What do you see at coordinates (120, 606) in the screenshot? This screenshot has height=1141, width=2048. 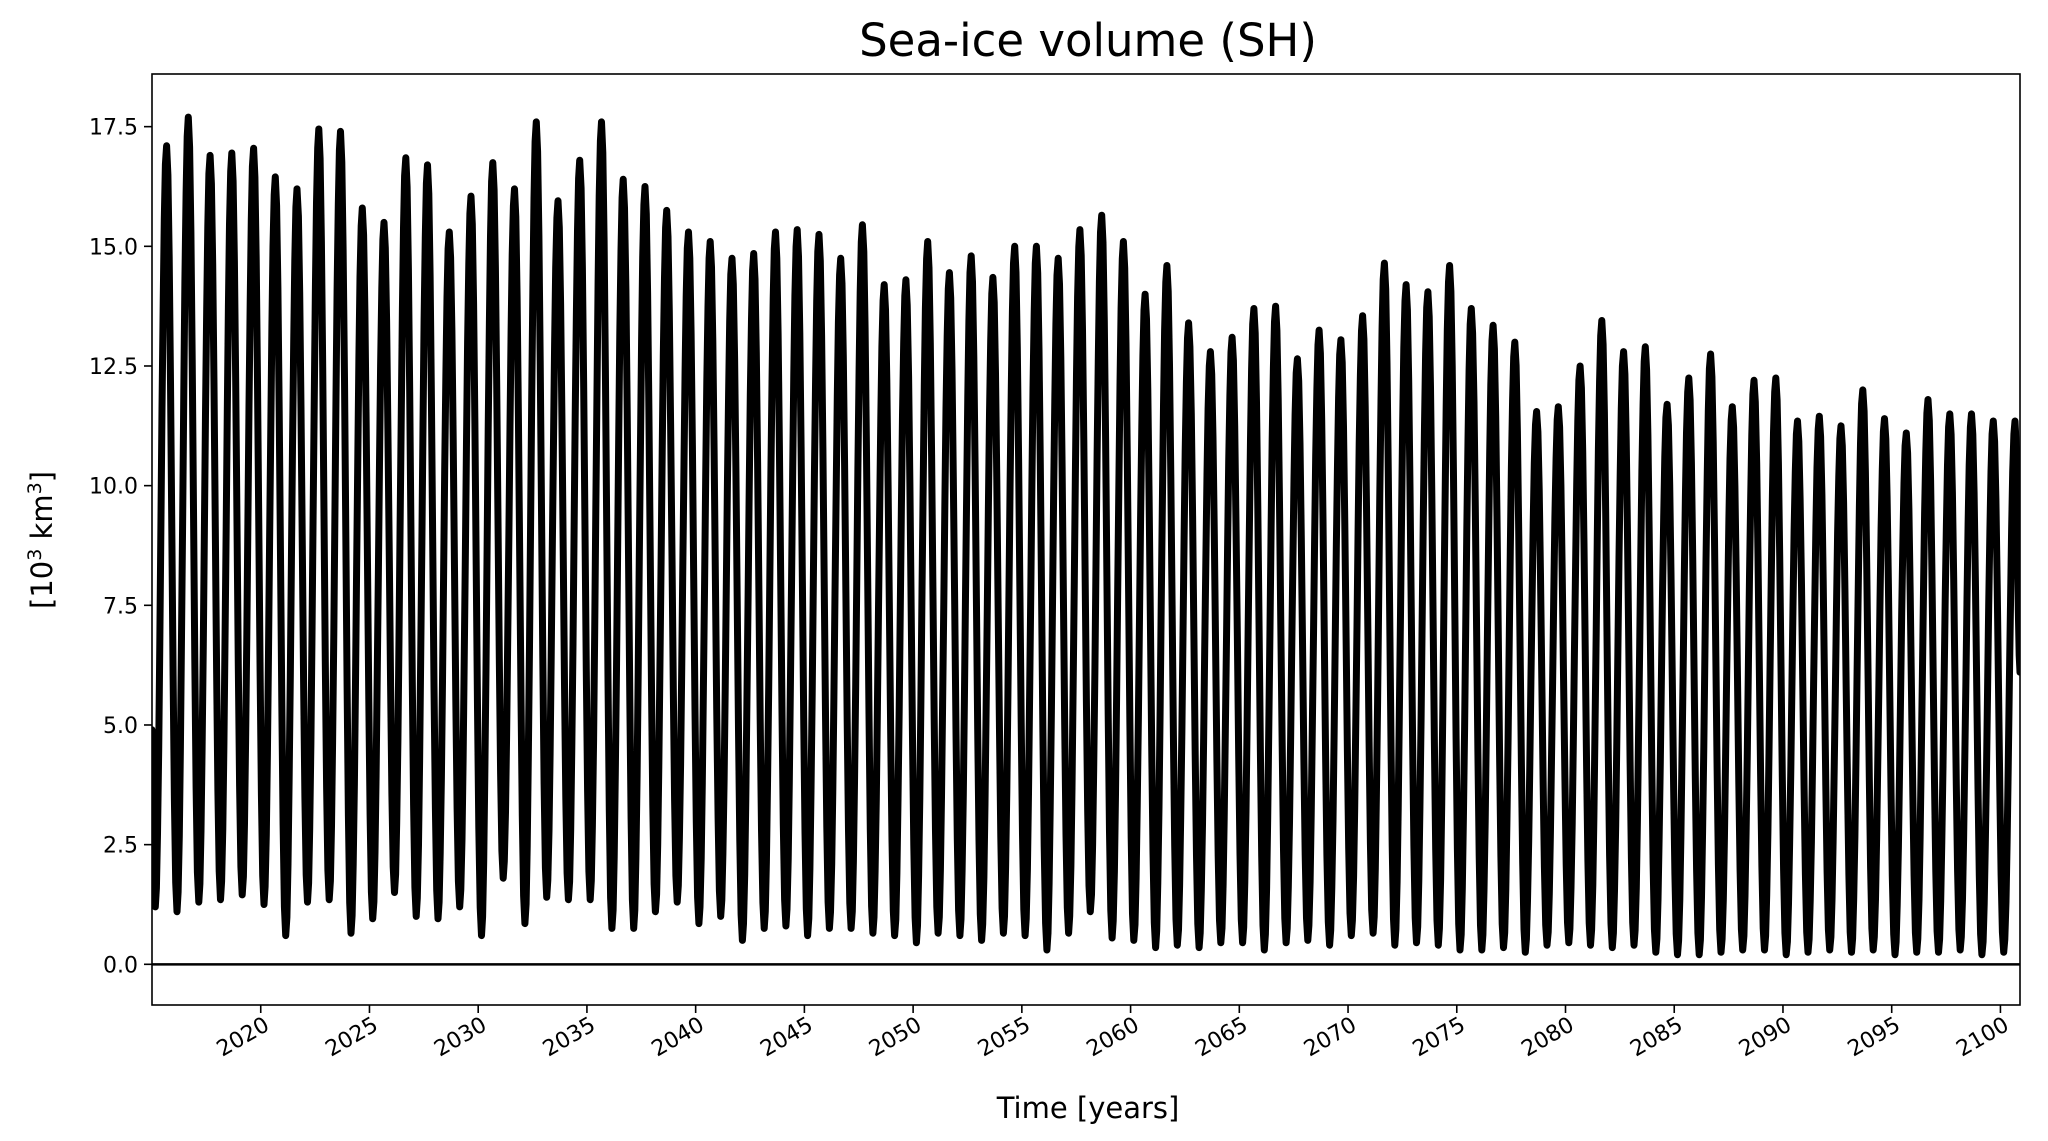 I see `y-tick-label: 7.5` at bounding box center [120, 606].